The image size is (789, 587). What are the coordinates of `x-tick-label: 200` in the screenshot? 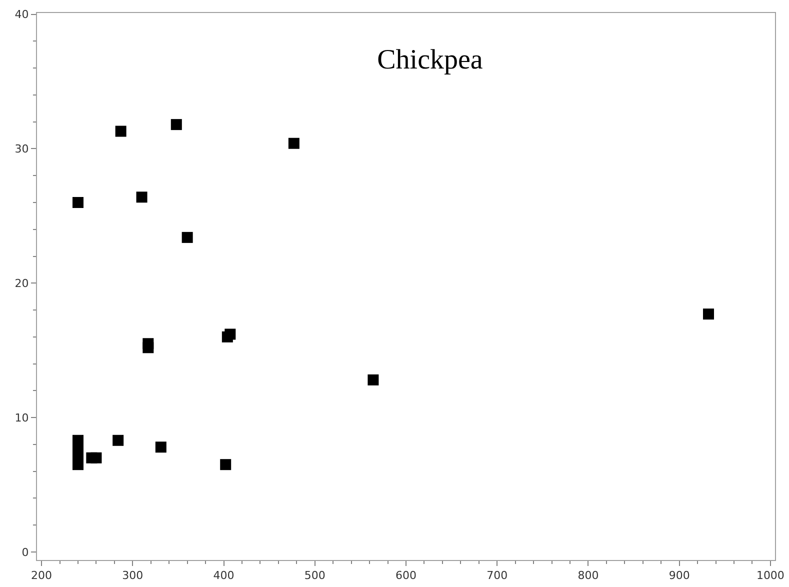 It's located at (41, 575).